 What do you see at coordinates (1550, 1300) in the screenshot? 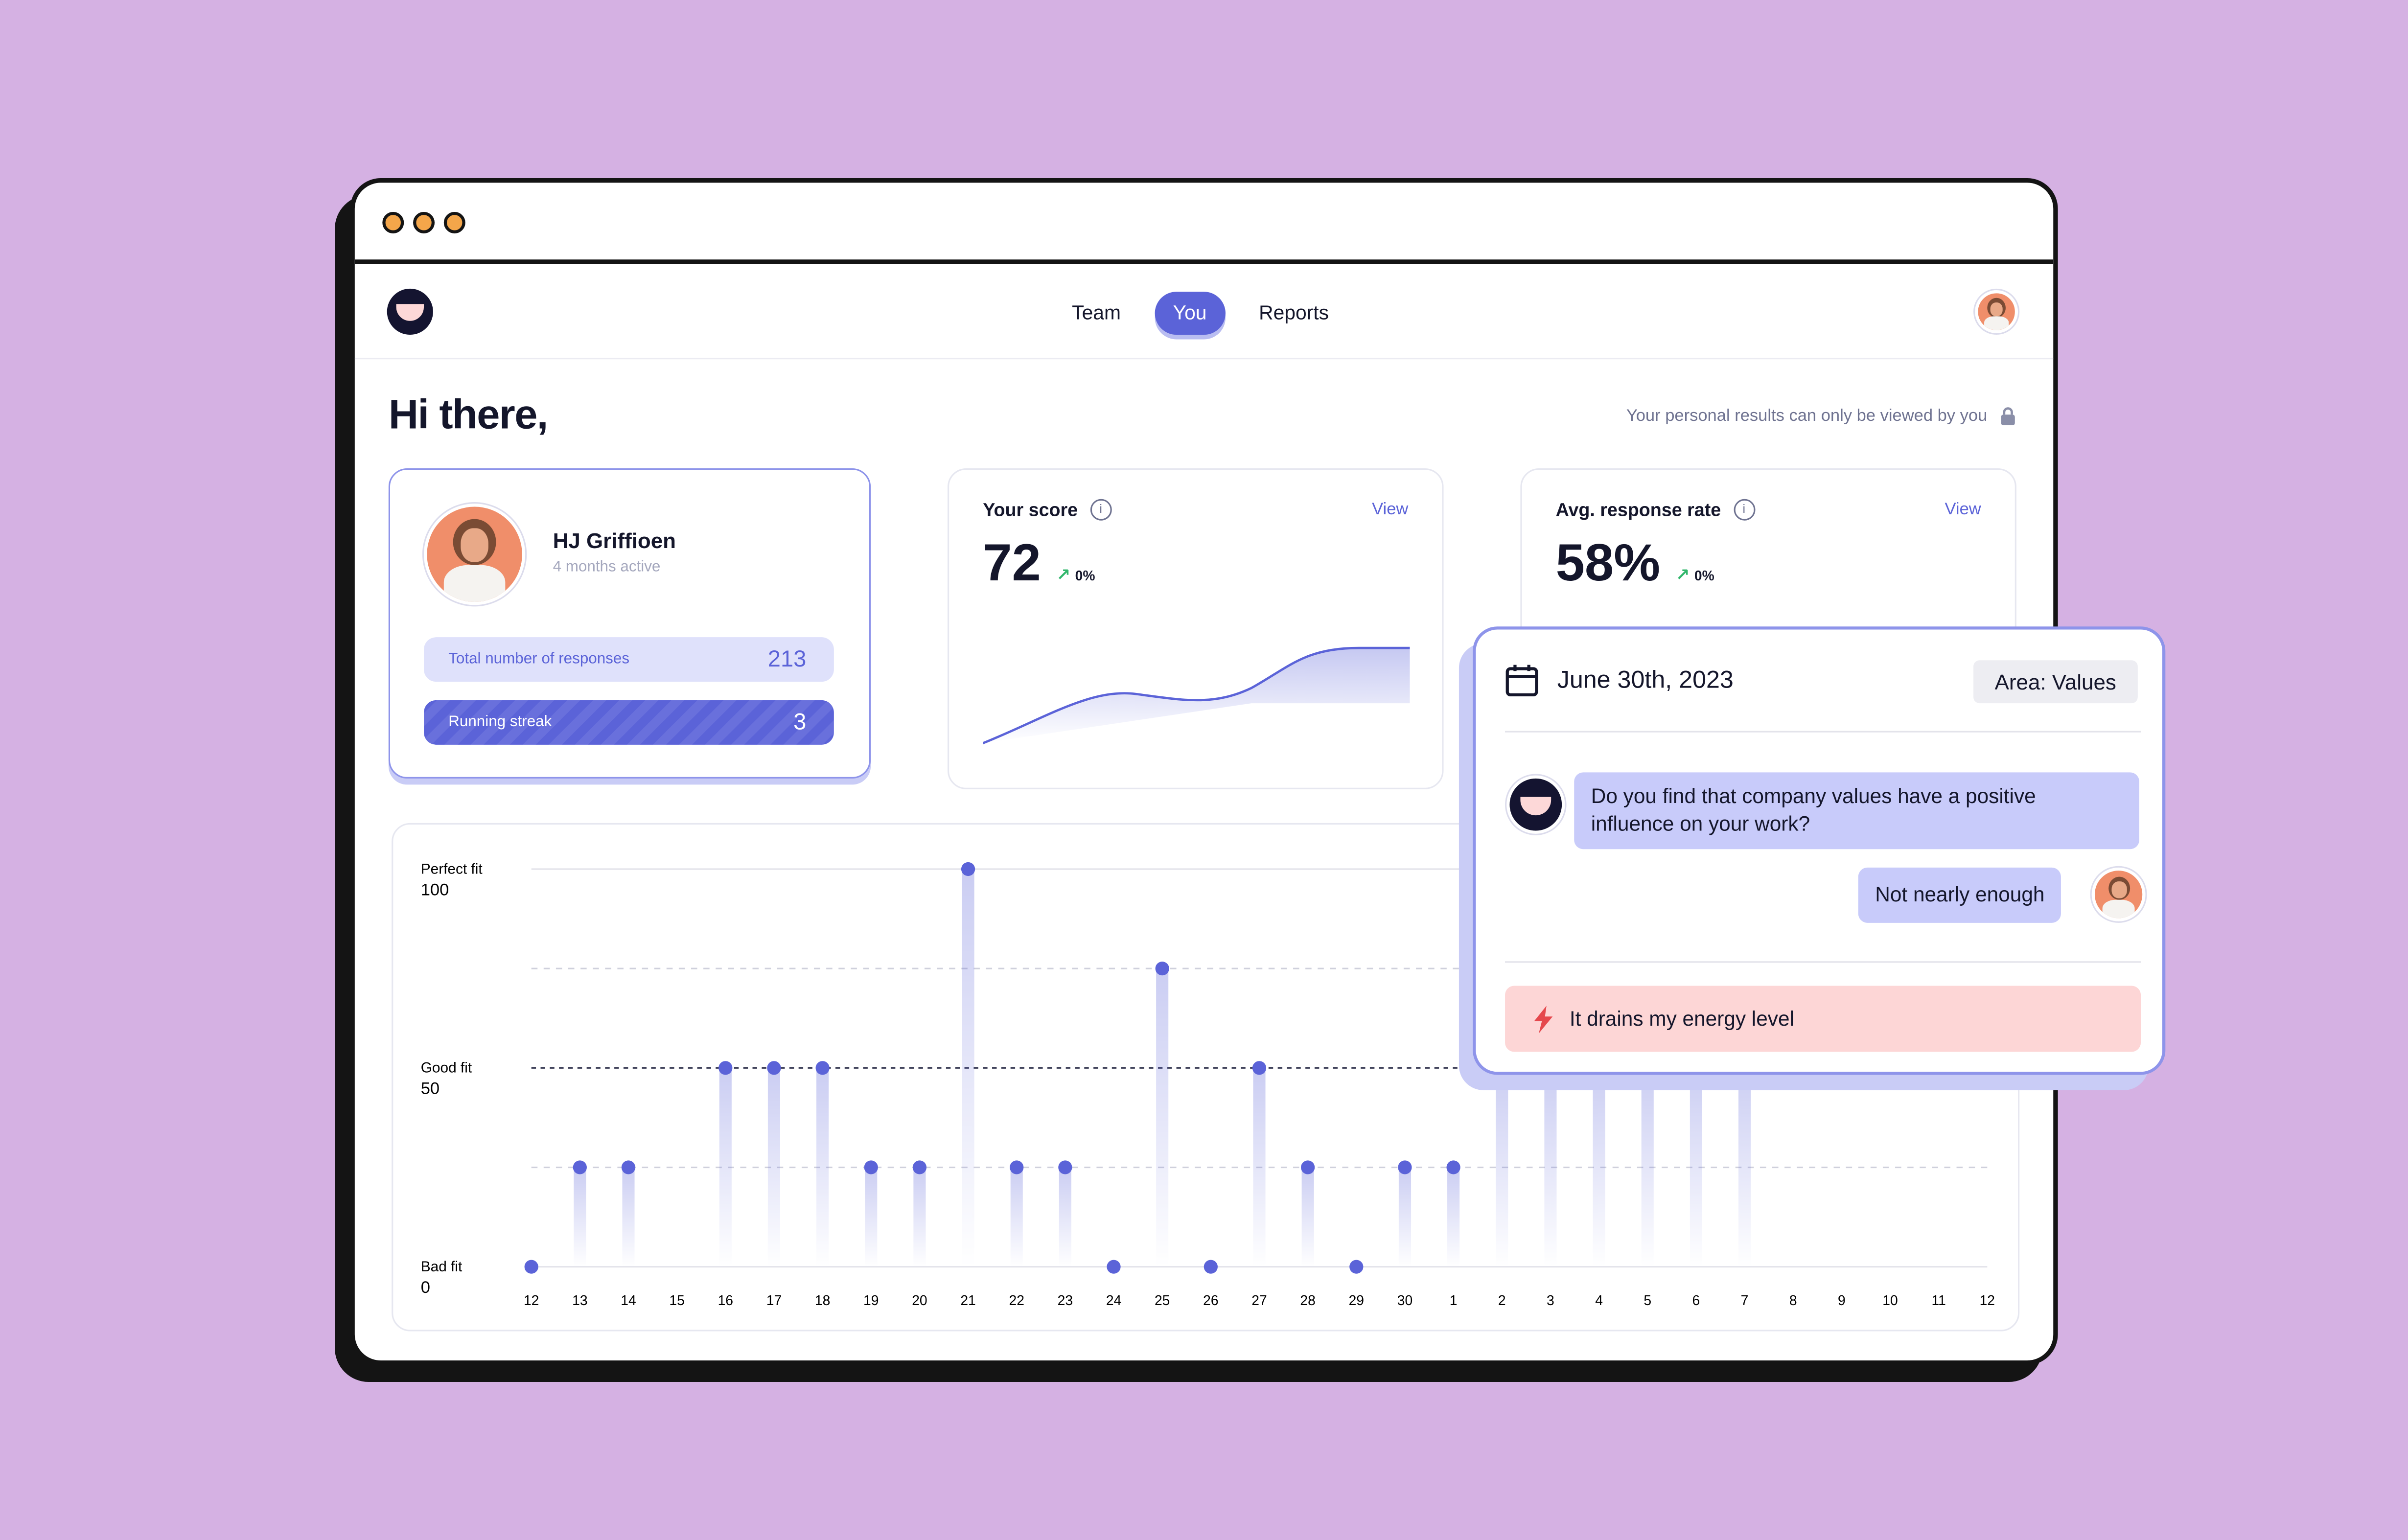
I see `x-axis-tick: 3` at bounding box center [1550, 1300].